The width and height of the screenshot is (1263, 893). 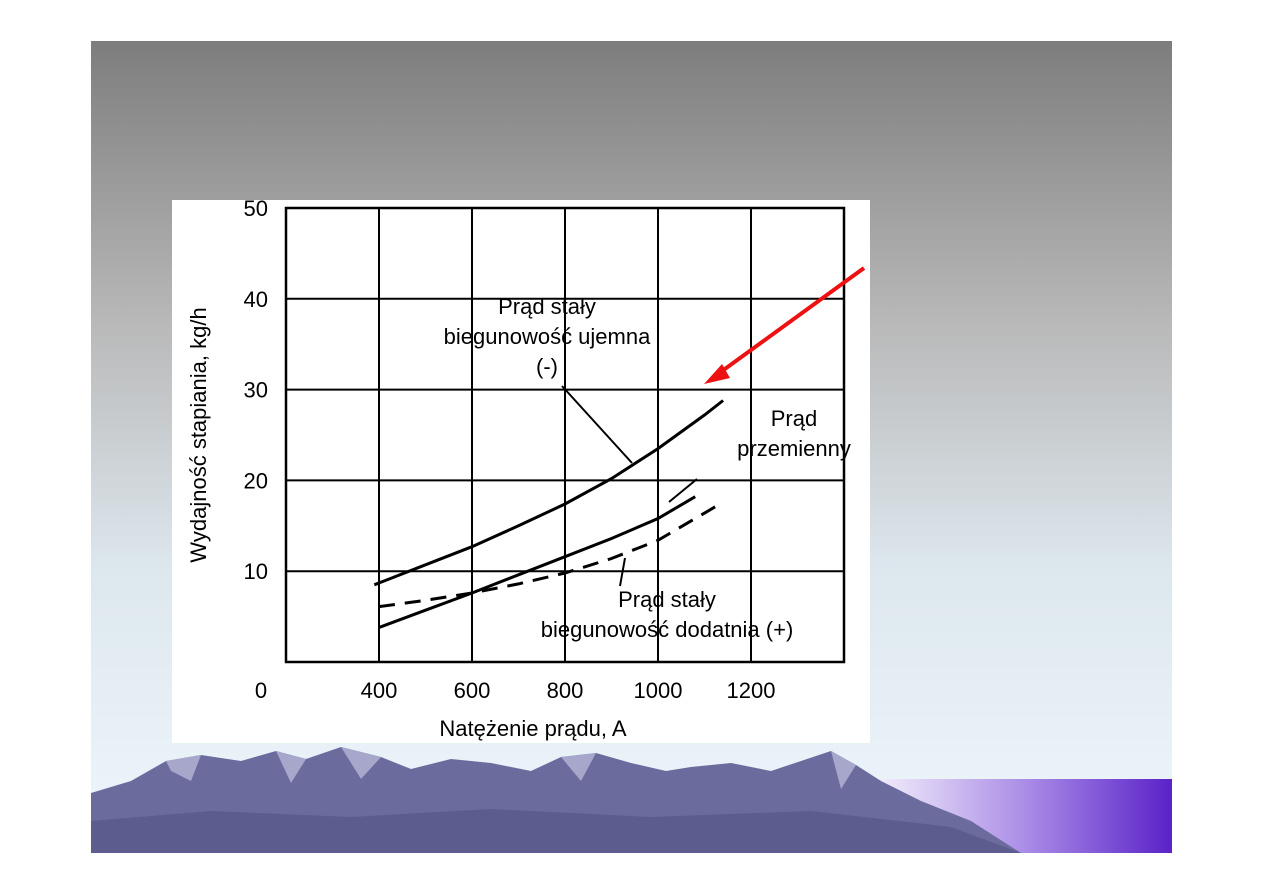 What do you see at coordinates (658, 690) in the screenshot?
I see `x-tick-label: 1000` at bounding box center [658, 690].